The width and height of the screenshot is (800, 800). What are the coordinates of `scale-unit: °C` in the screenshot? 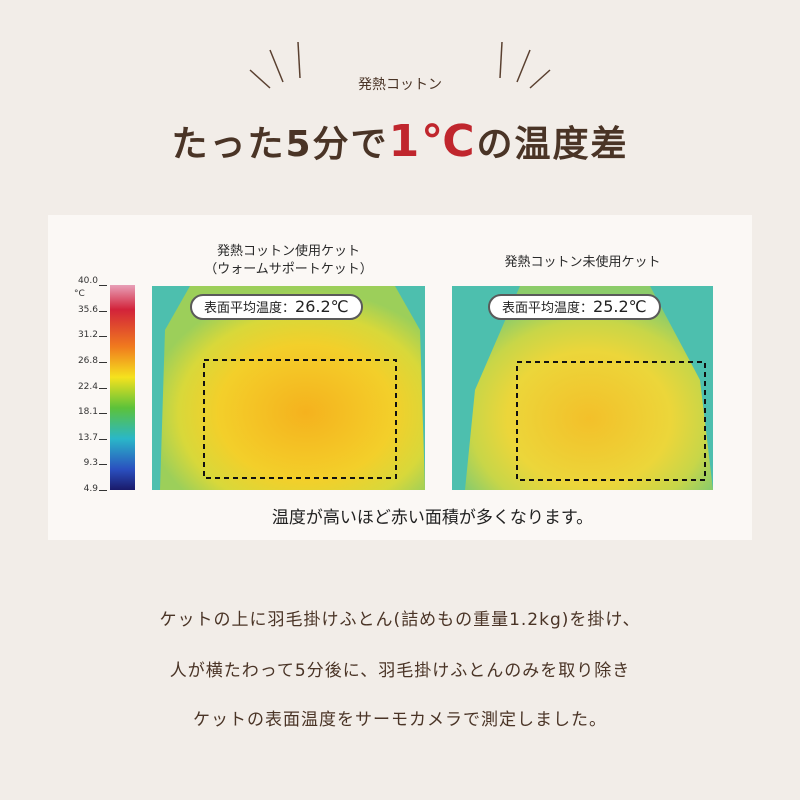 It's located at (79, 294).